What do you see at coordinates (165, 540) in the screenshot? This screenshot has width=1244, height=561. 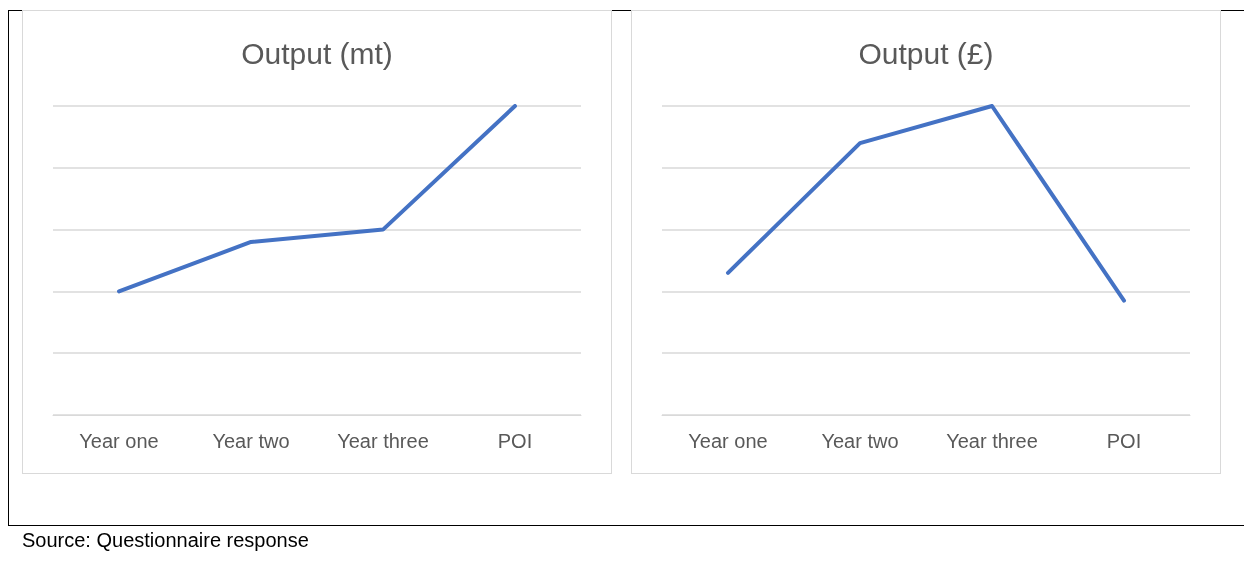 I see `source-note: Source: Questionnaire response` at bounding box center [165, 540].